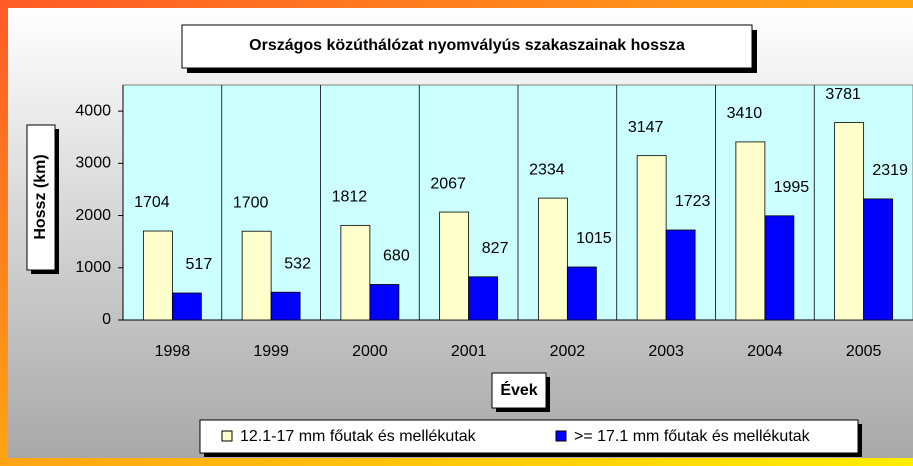 The width and height of the screenshot is (913, 466). I want to click on title-box, so click(467, 46).